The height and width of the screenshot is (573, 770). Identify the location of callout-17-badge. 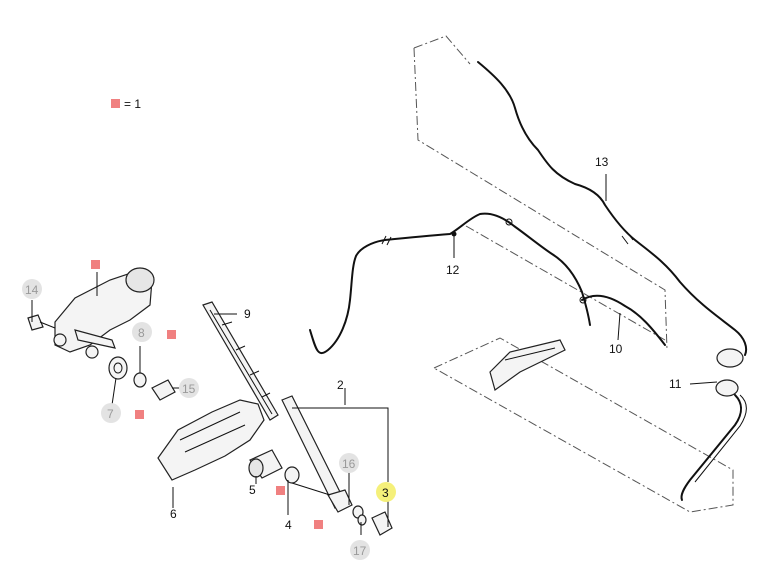
(360, 550).